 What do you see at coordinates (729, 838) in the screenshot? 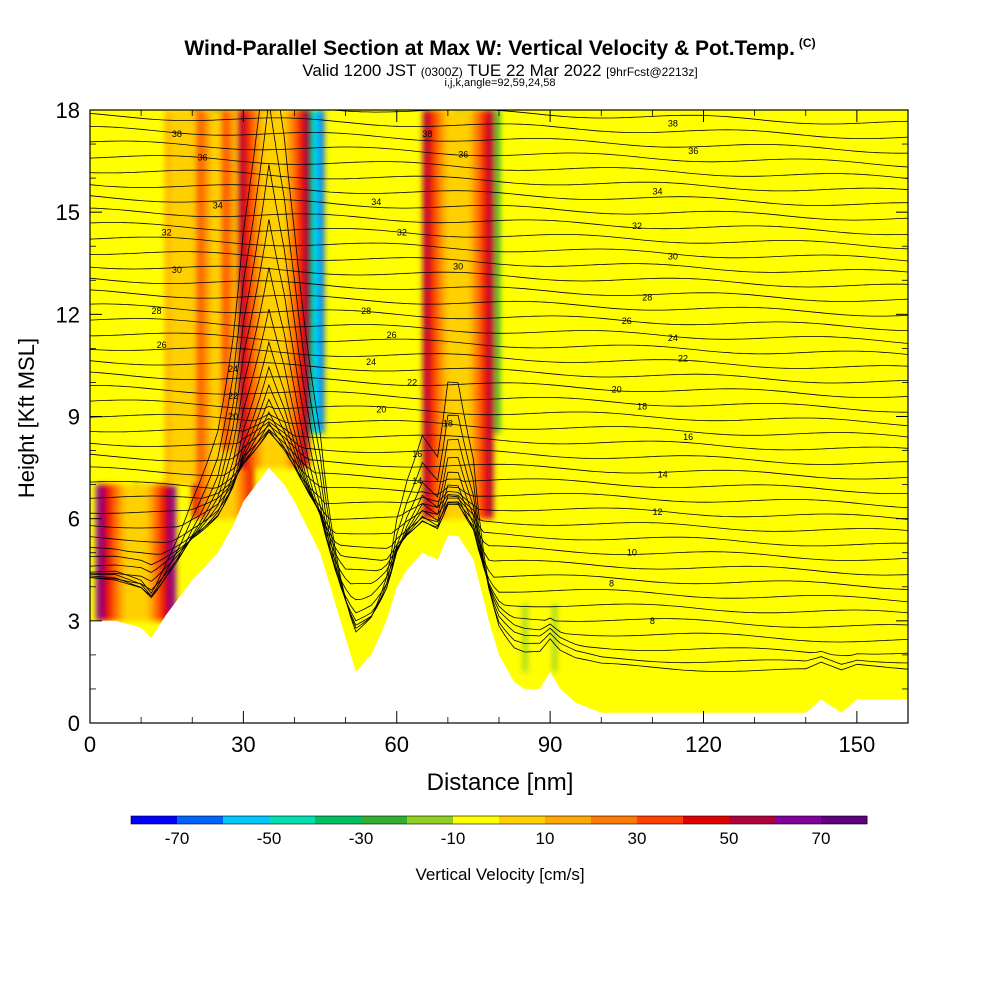
I see `colorbar-tick-label: 50` at bounding box center [729, 838].